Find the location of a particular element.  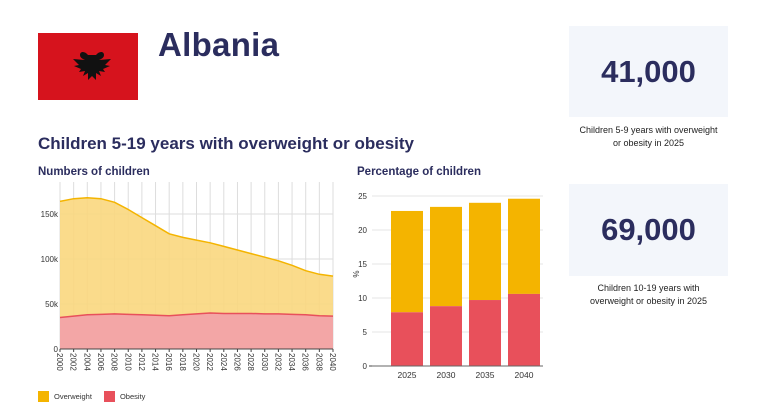

country-title: Albania is located at coordinates (219, 44).